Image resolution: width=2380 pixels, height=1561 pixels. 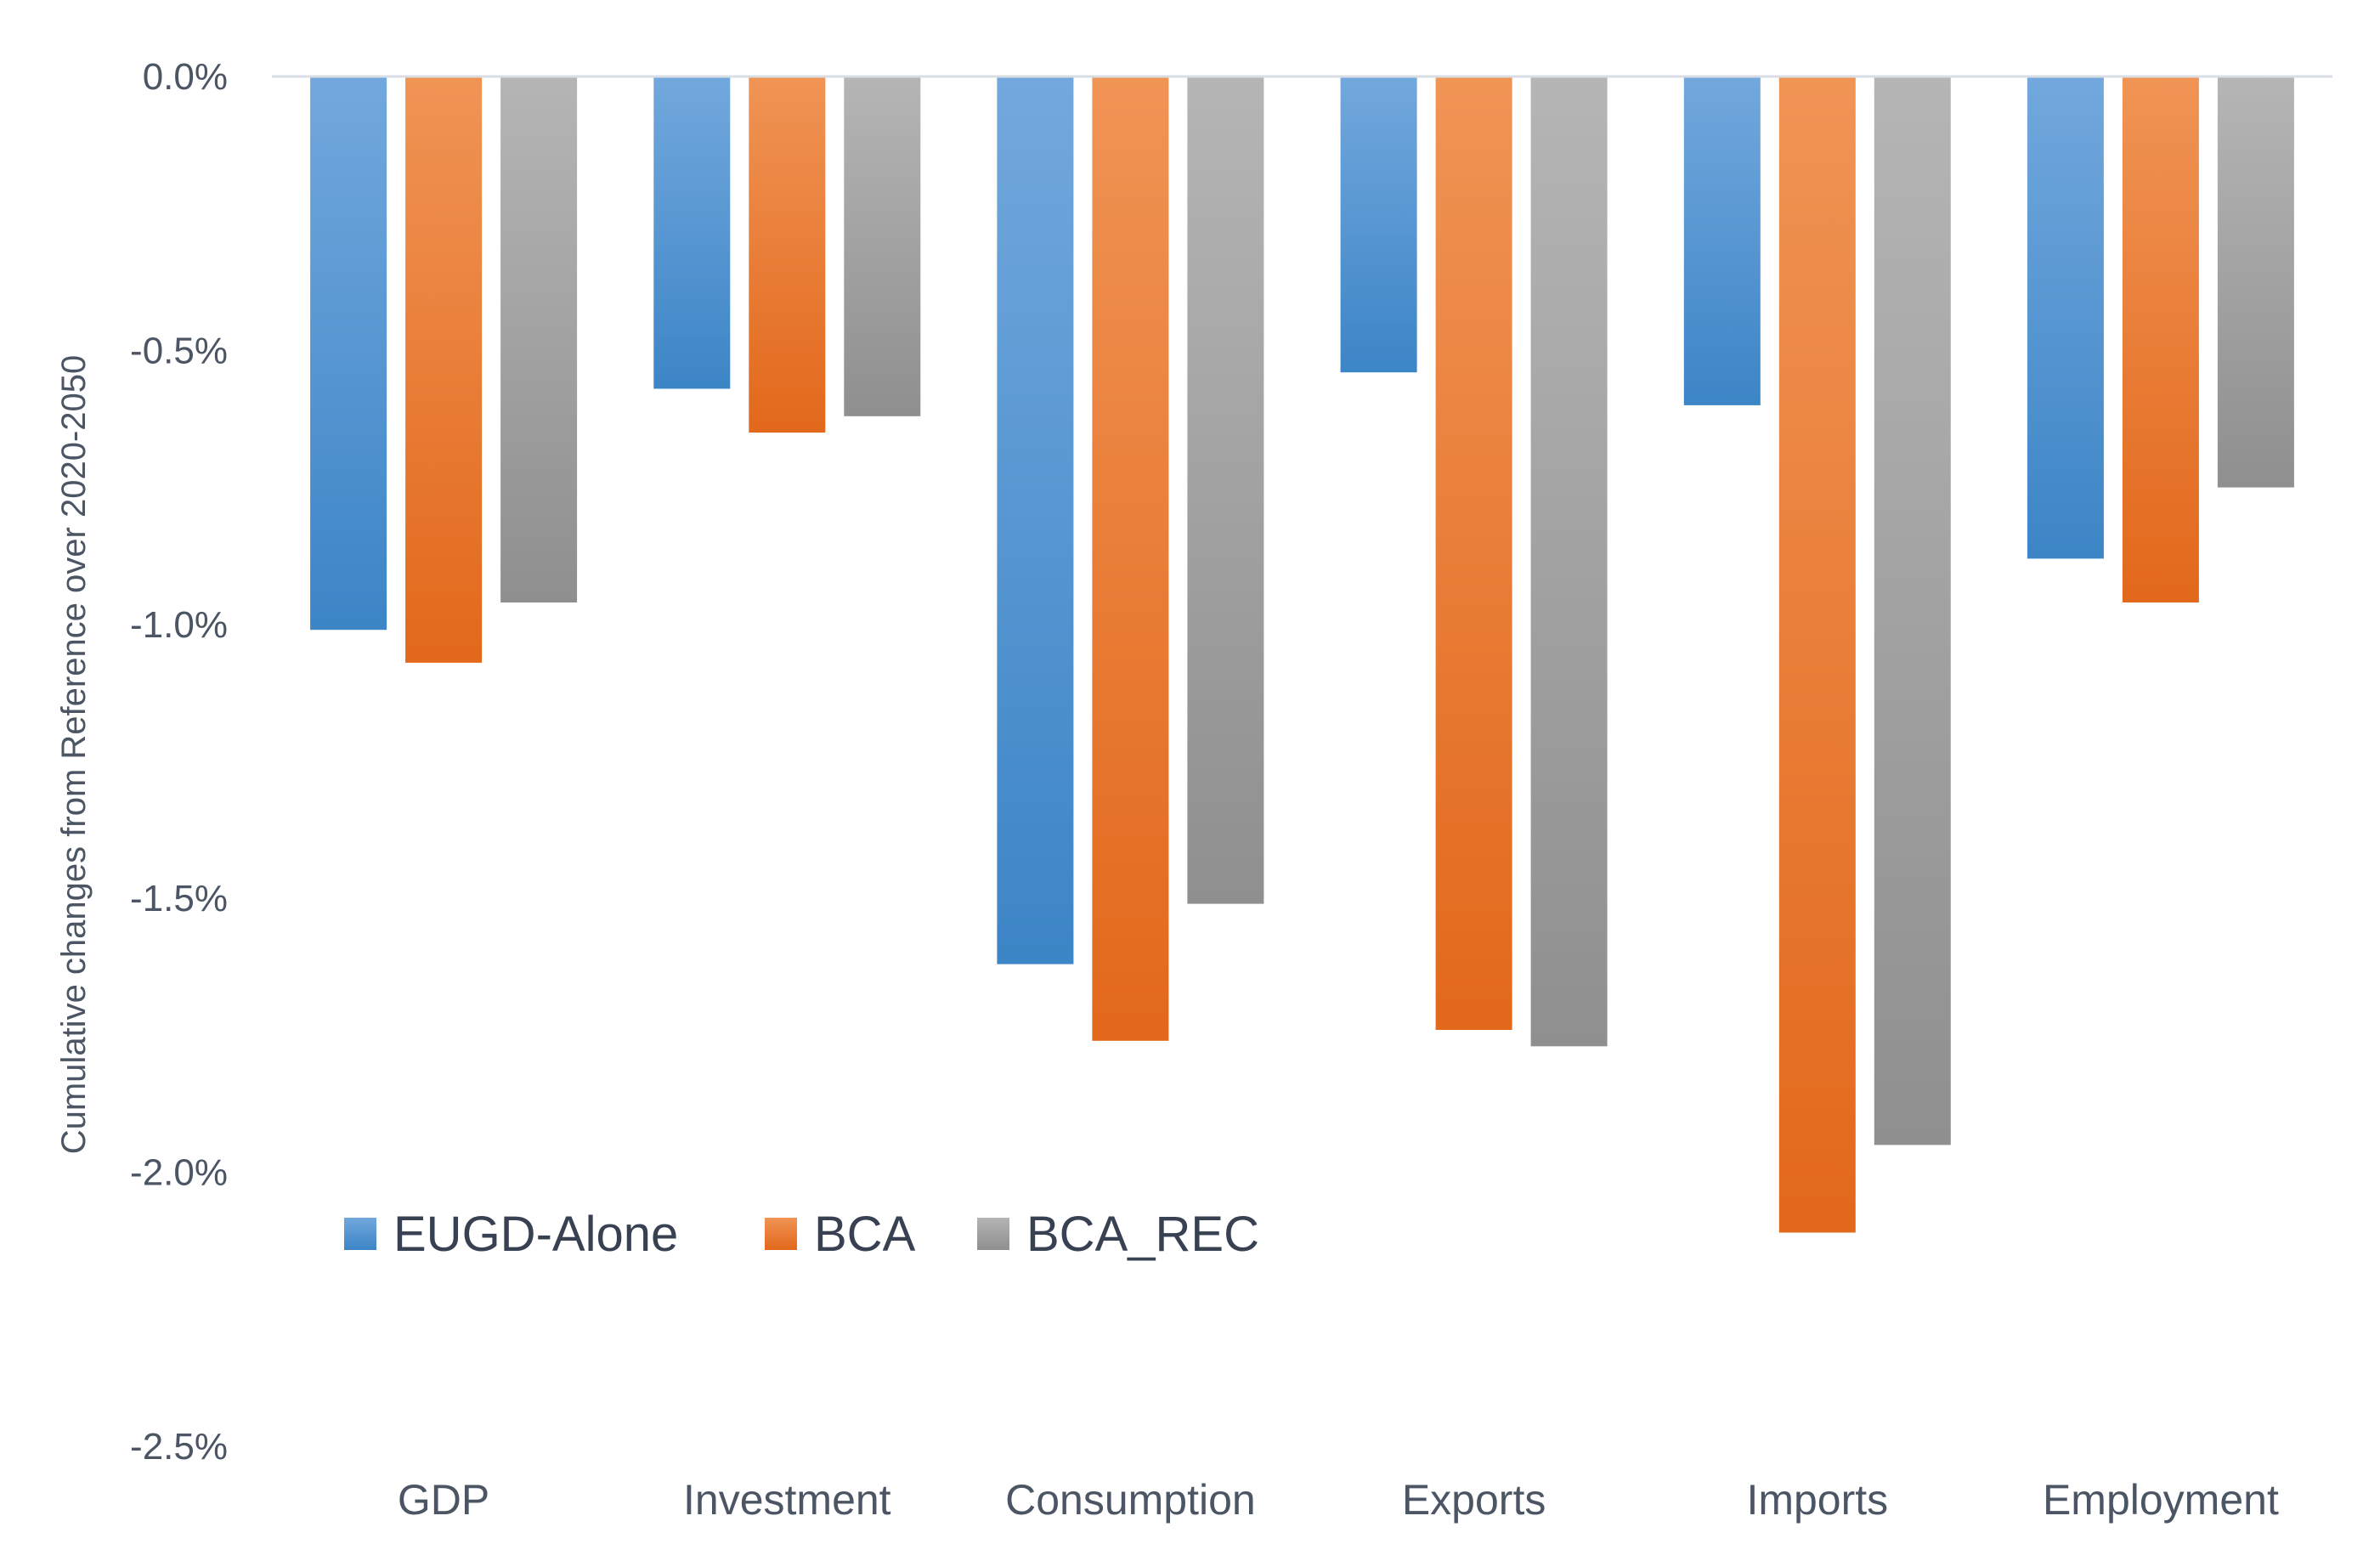 What do you see at coordinates (865, 1234) in the screenshot?
I see `legend-label-bca: BCA` at bounding box center [865, 1234].